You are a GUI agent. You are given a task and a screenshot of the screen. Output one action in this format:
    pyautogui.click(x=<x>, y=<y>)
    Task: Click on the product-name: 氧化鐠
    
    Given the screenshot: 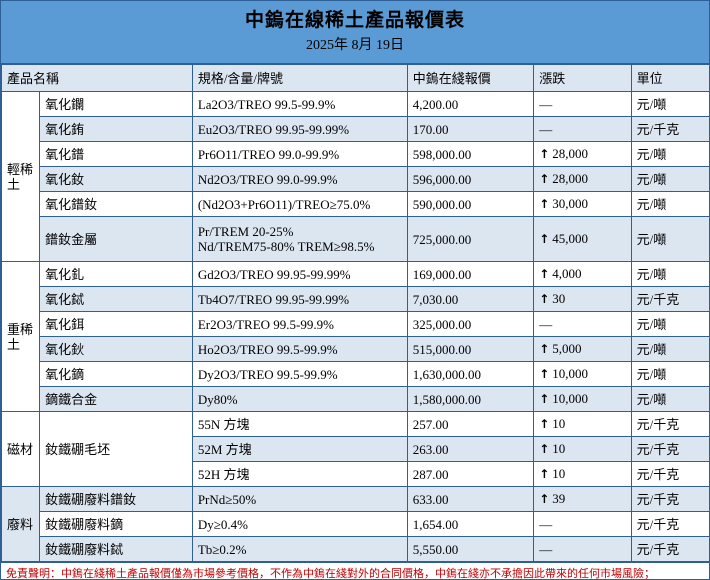 What is the action you would take?
    pyautogui.click(x=116, y=154)
    